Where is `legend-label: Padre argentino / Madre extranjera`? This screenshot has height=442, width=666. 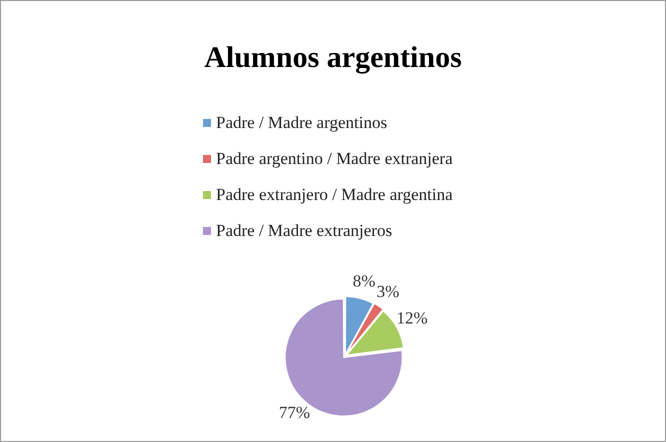 legend-label: Padre argentino / Madre extranjera is located at coordinates (334, 159).